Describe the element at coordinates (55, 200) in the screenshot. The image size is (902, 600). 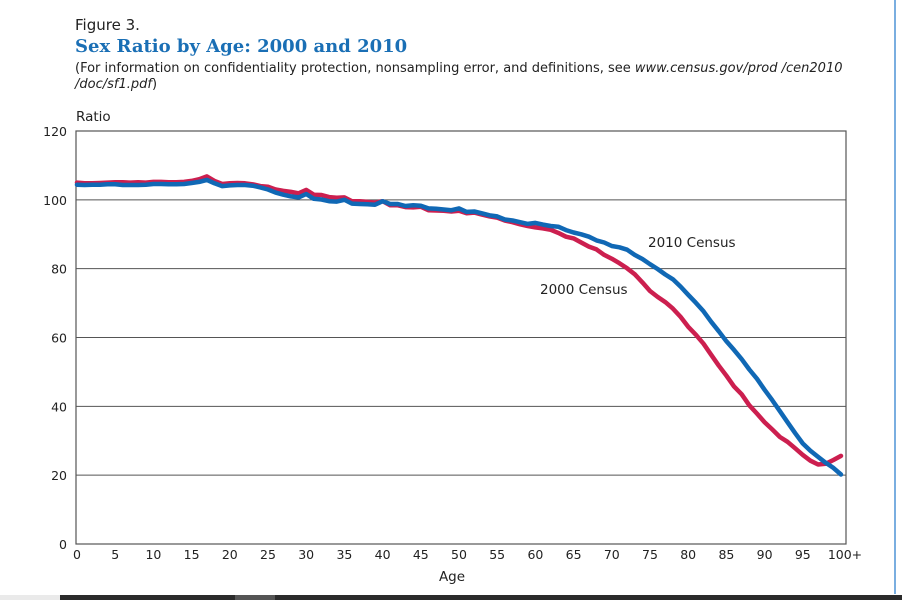
I see `y-tick-label: 100` at that location.